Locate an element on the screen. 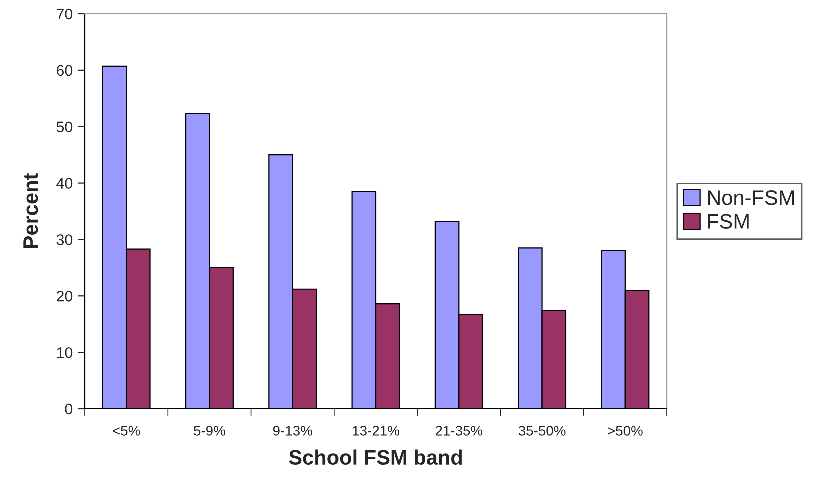 The height and width of the screenshot is (485, 830). y-tick-label: 0 is located at coordinates (69, 409).